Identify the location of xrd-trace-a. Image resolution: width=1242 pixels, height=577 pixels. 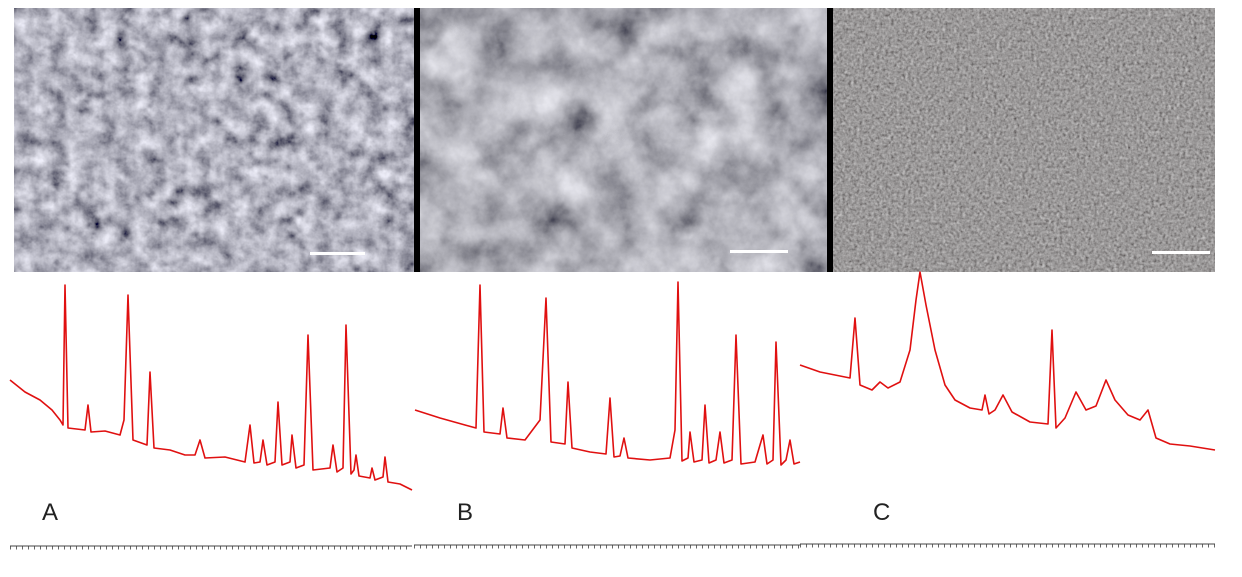
(211, 387).